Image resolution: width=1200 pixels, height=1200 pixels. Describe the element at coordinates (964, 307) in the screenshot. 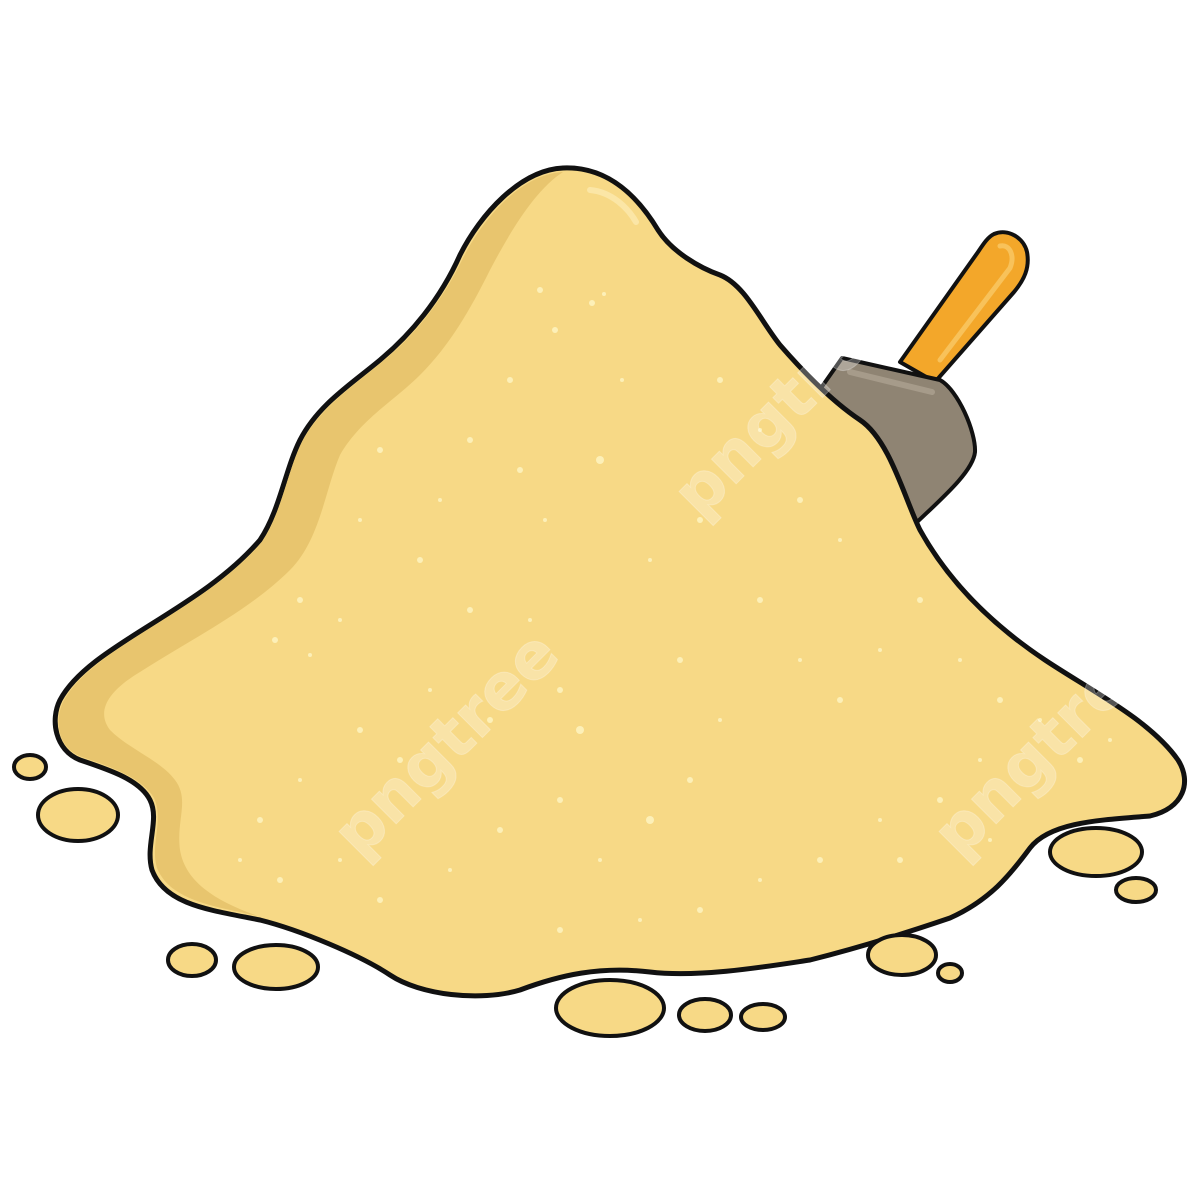

I see `shovel-handle` at that location.